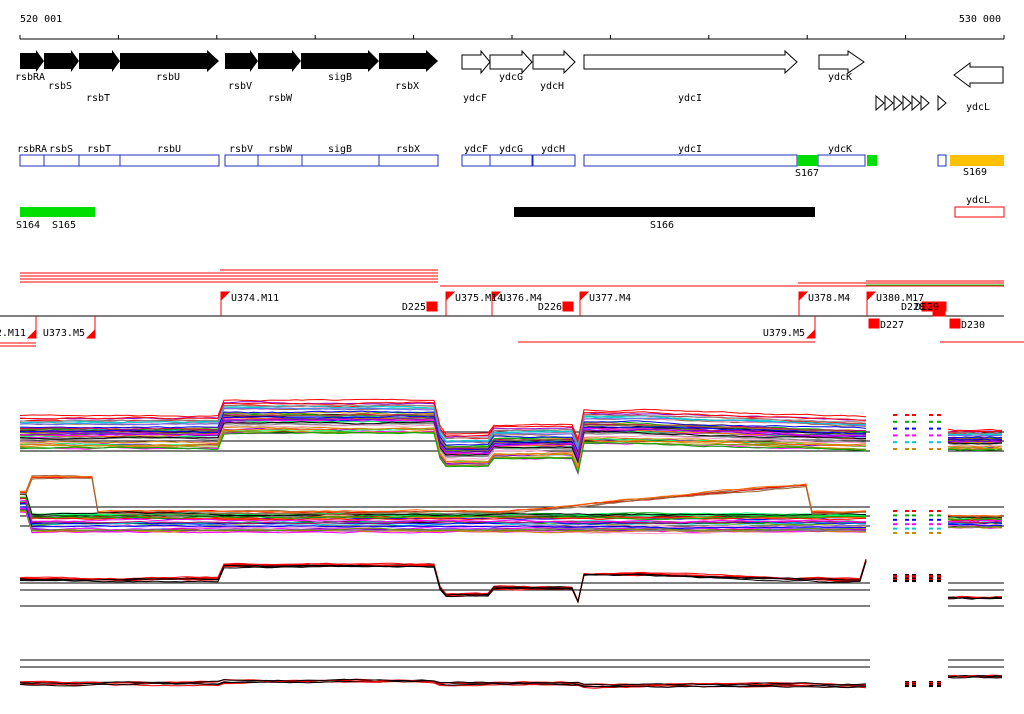  Describe the element at coordinates (450, 303) in the screenshot. I see `marker-u375` at that location.